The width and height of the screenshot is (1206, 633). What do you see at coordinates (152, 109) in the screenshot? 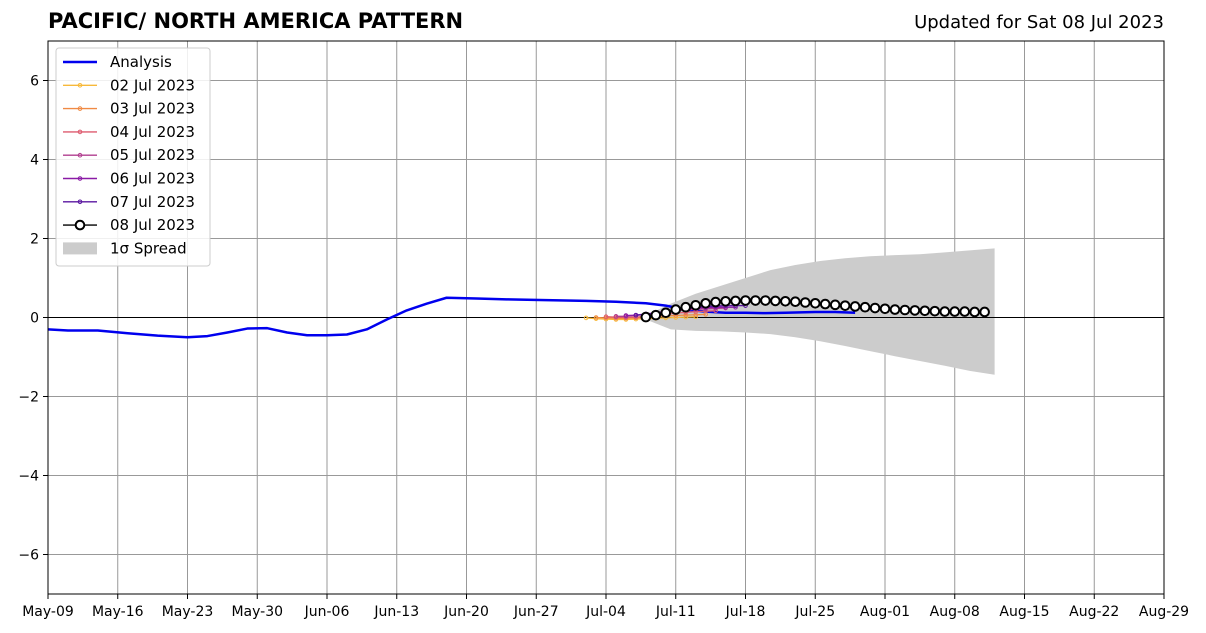
I see `legend-label: 03 Jul 2023` at bounding box center [152, 109].